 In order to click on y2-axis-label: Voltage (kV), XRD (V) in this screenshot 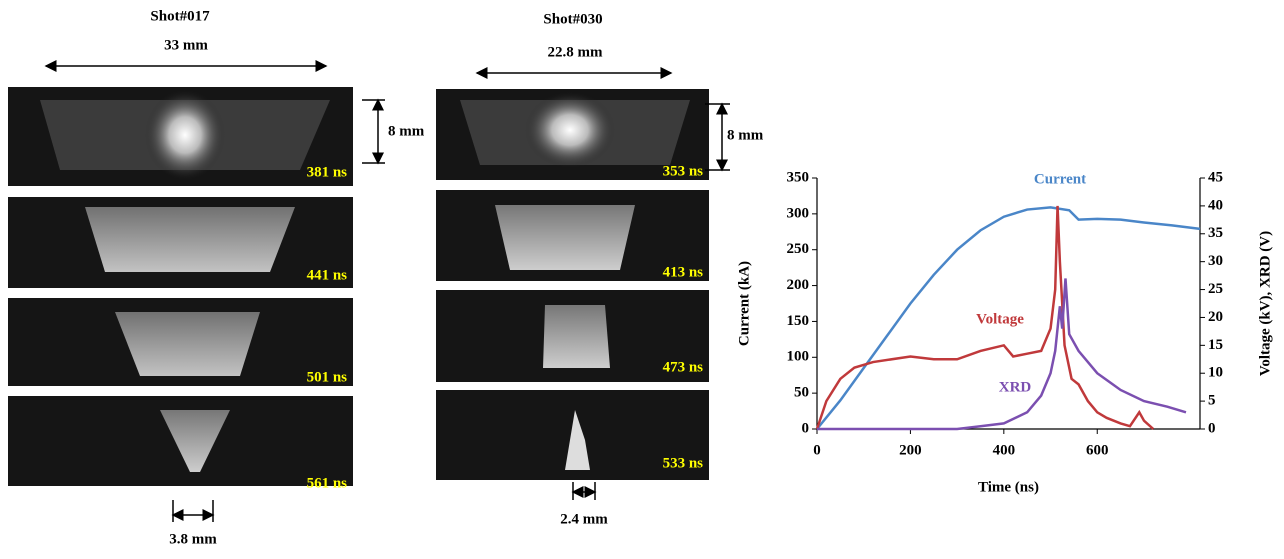, I will do `click(1265, 303)`.